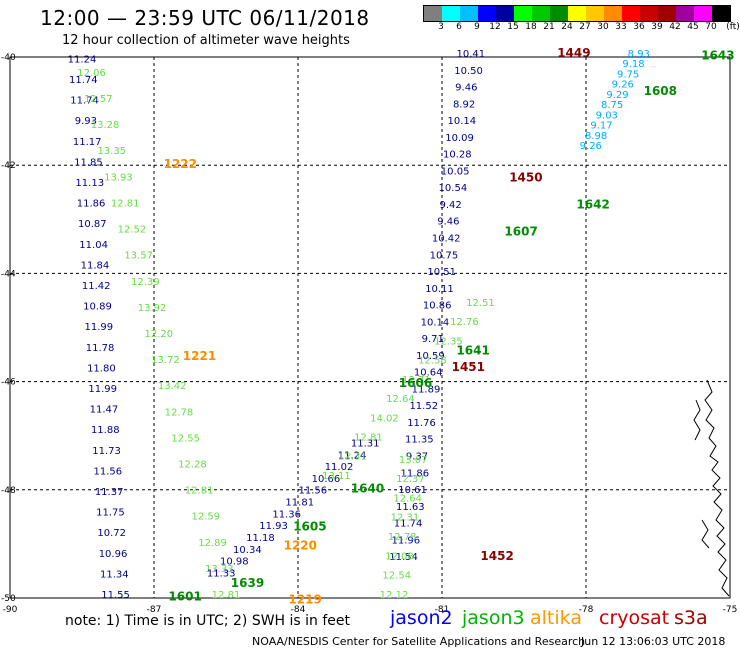  Describe the element at coordinates (459, 138) in the screenshot. I see `wave-height-label: 10.09` at that location.